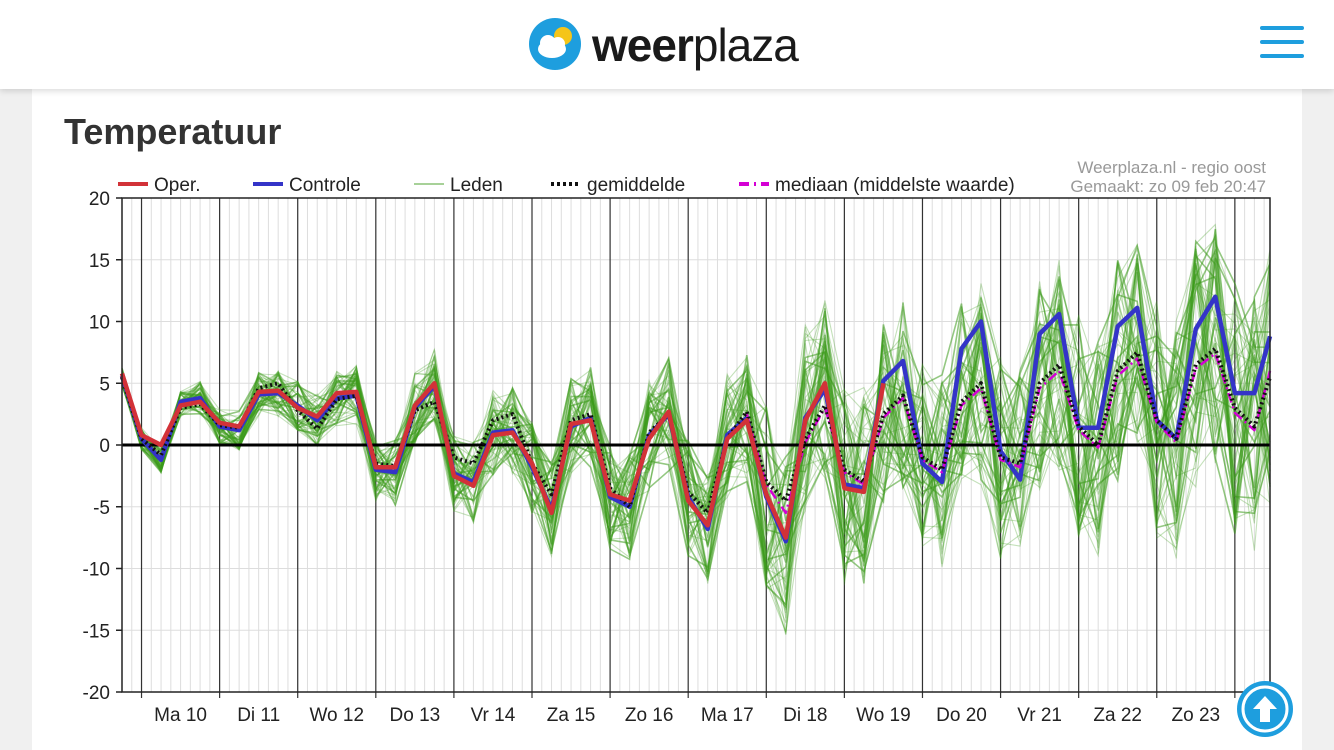  Describe the element at coordinates (895, 185) in the screenshot. I see `legend-label: mediaan (middelste waarde)` at that location.